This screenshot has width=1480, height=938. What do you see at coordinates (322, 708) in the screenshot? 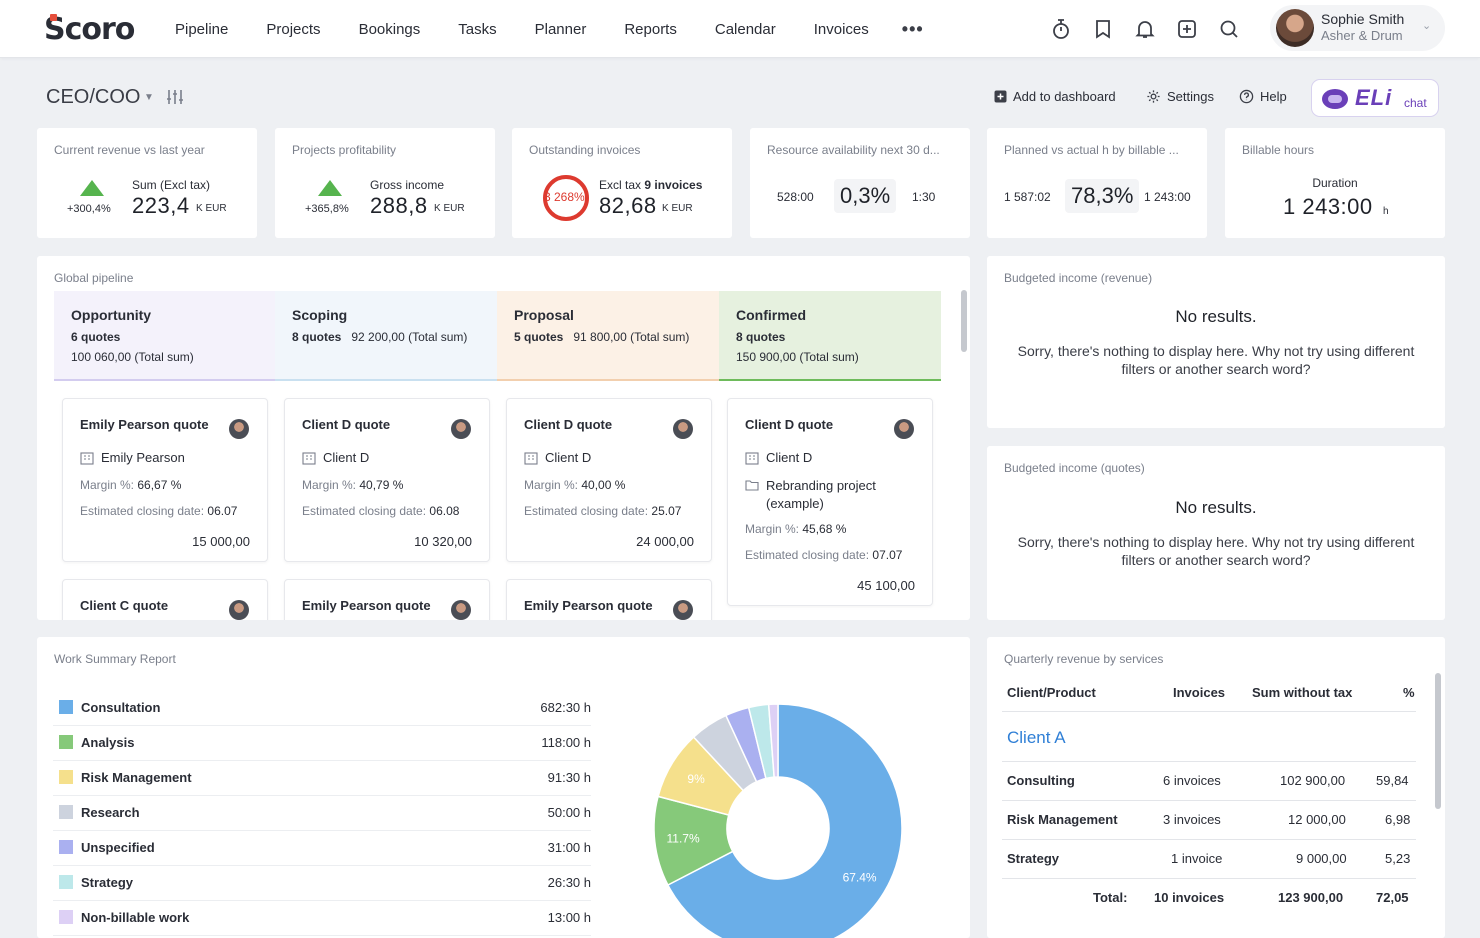
I see `legend-row: Consultation 682:30 h` at bounding box center [322, 708].